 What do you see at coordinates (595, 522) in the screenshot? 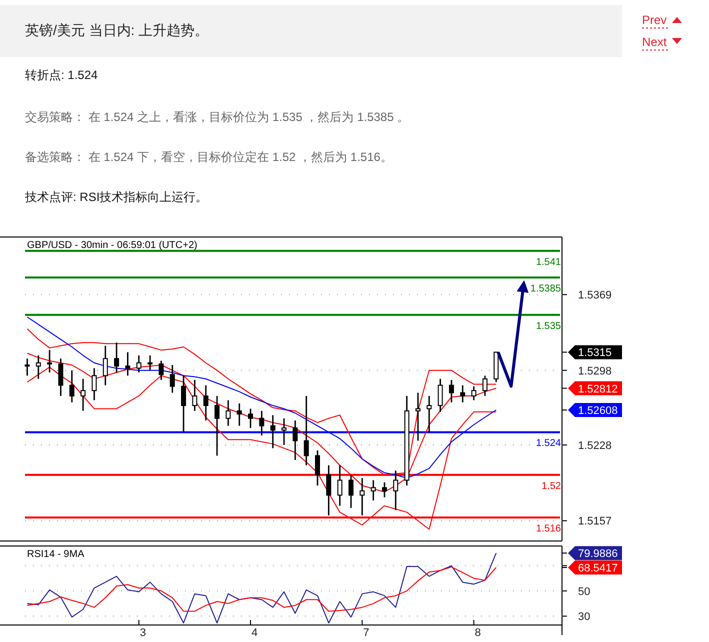
I see `y-tick-label: 1.5157` at bounding box center [595, 522].